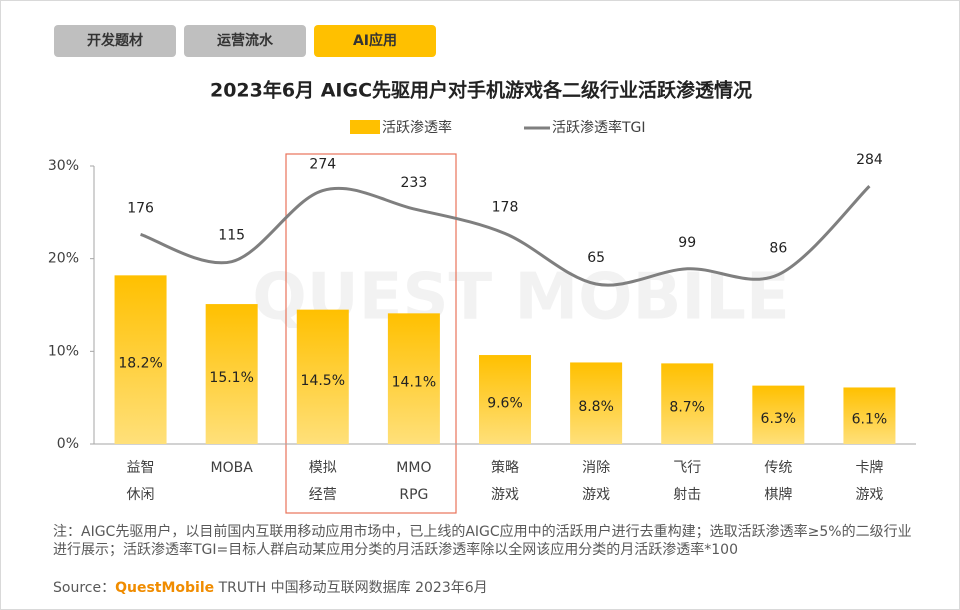 Image resolution: width=960 pixels, height=610 pixels. I want to click on chart-title: 2023年6月 AIGC先驱用户对手机游戏各二级行业活跃渗透情况, so click(481, 90).